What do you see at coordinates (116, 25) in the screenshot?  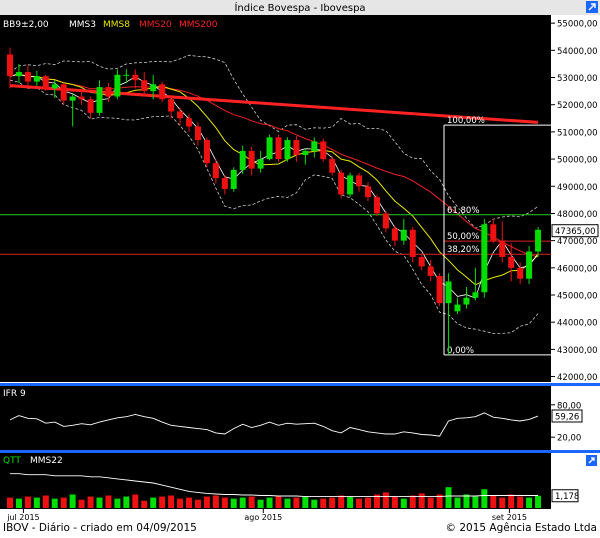 I see `legend-item: MMS8` at bounding box center [116, 25].